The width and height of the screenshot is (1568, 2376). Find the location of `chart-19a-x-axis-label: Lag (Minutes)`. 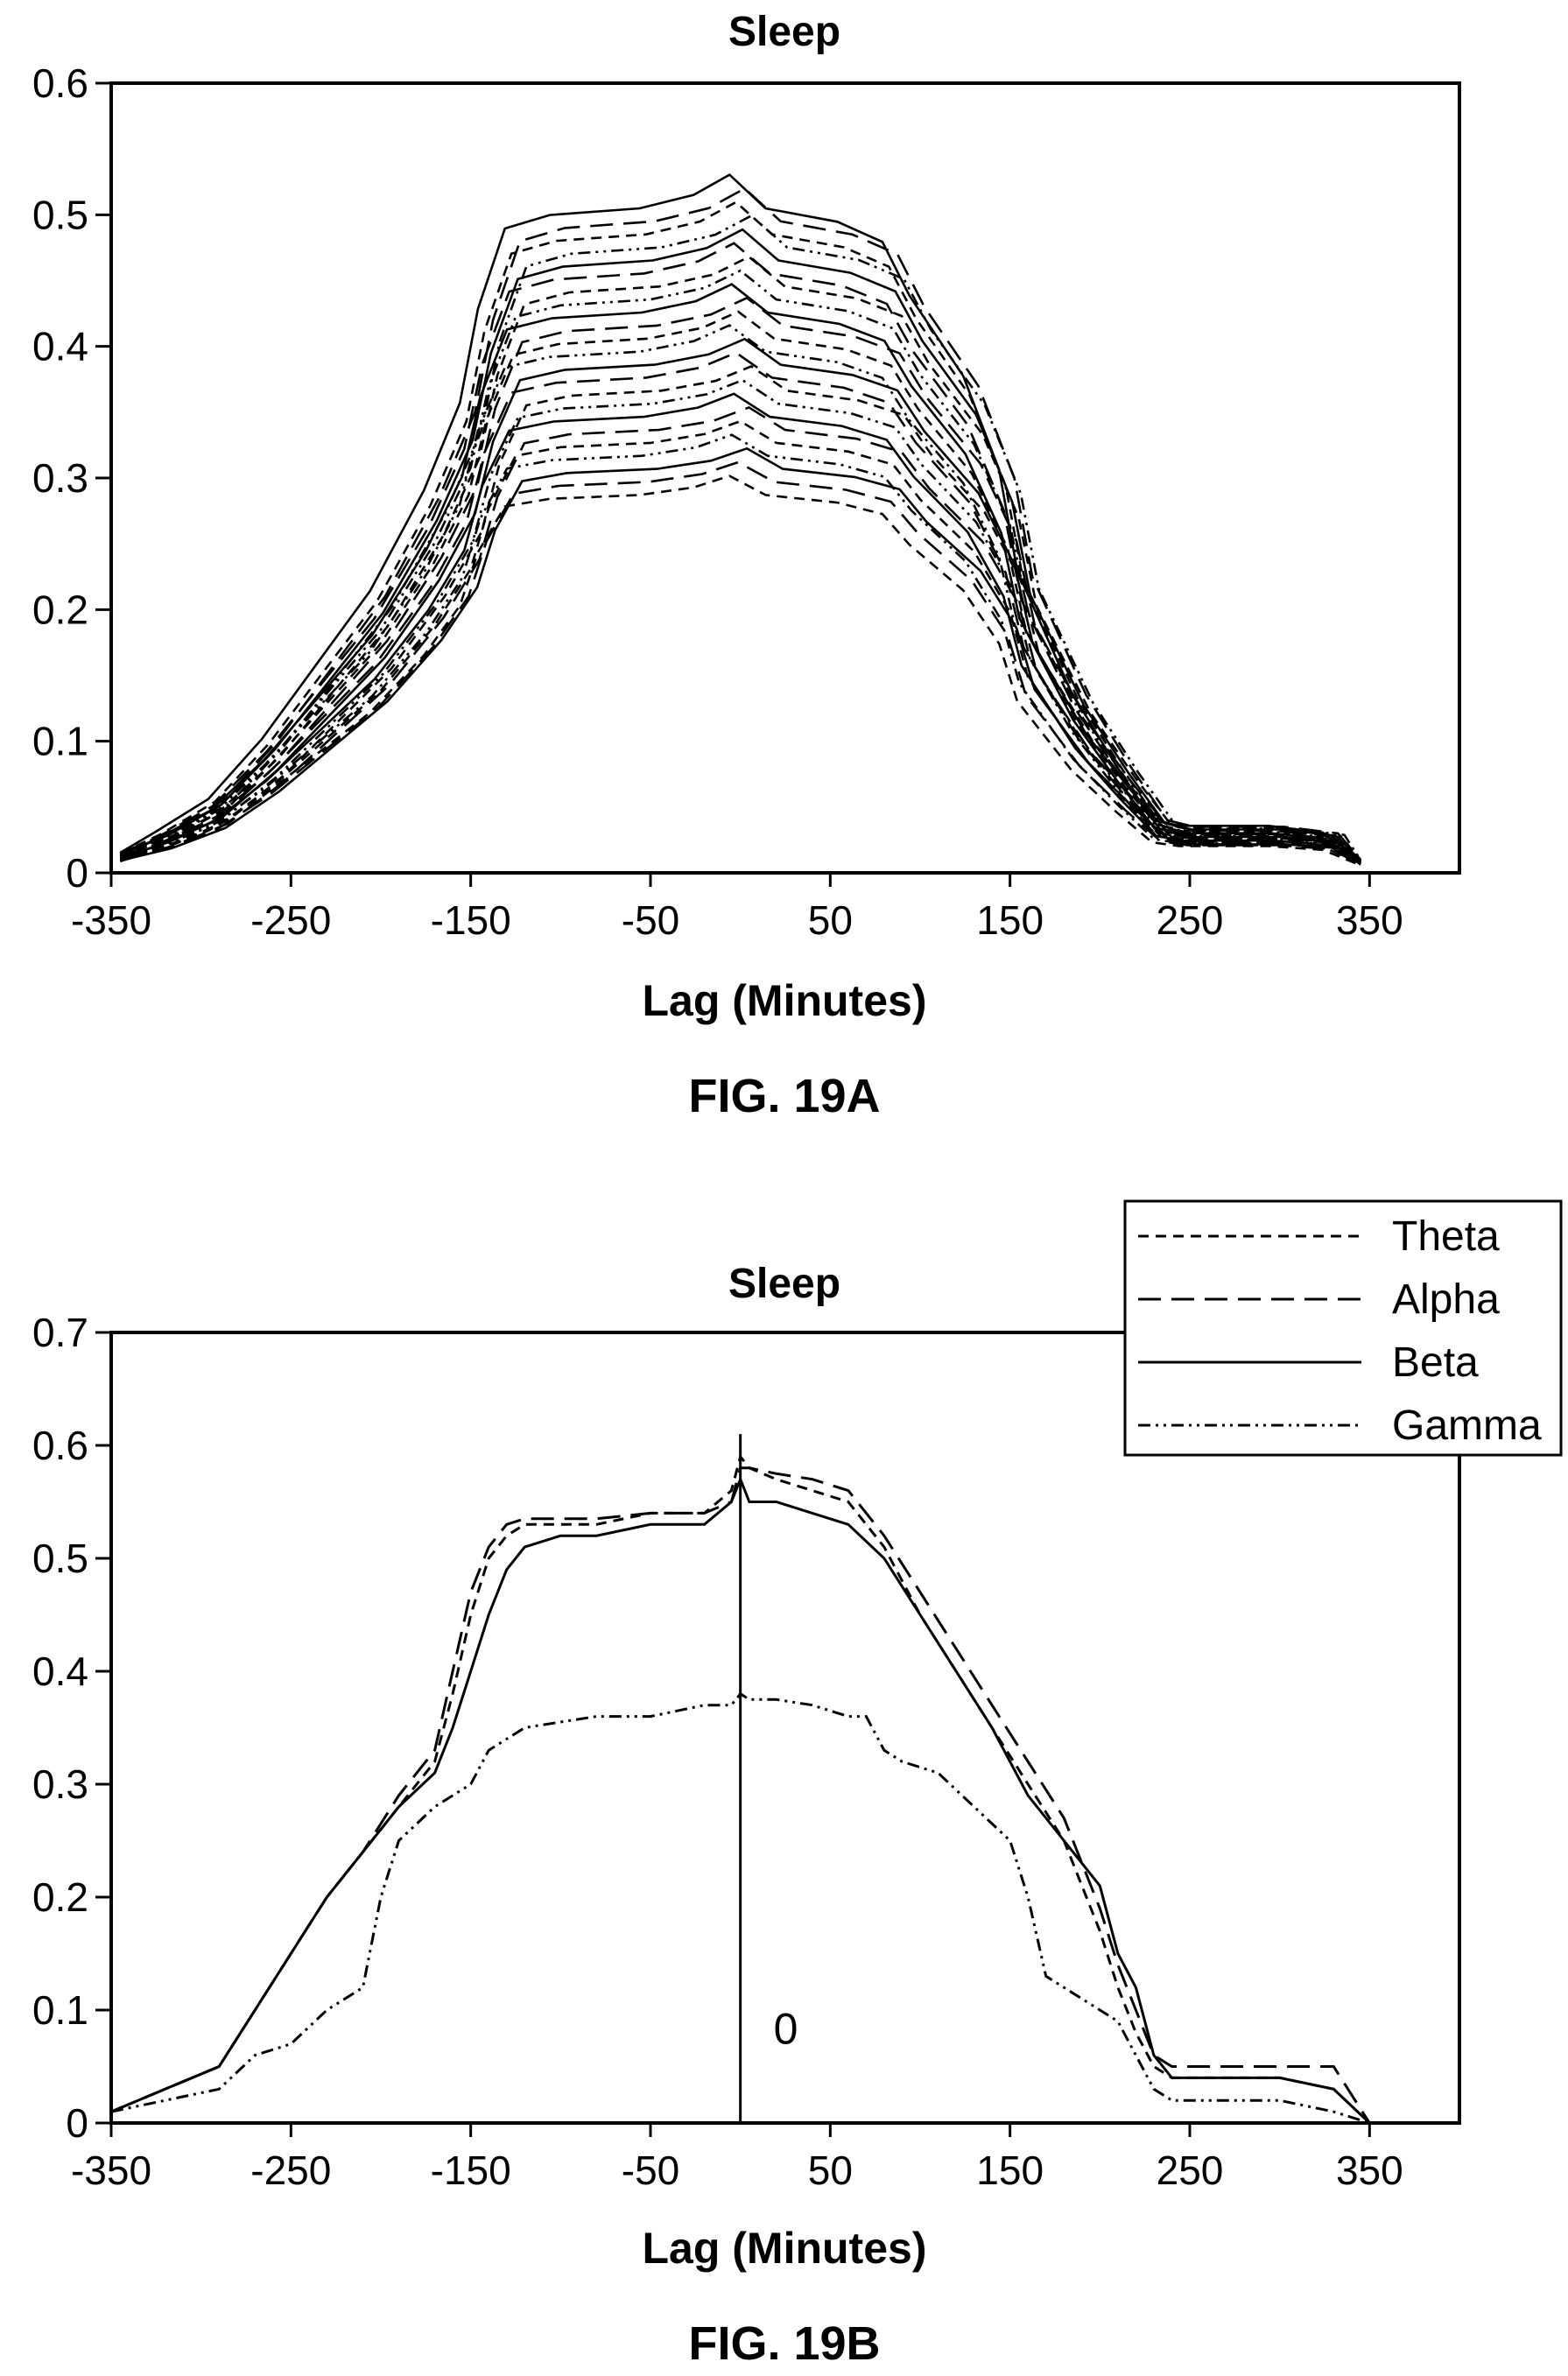

chart-19a-x-axis-label: Lag (Minutes) is located at coordinates (785, 1001).